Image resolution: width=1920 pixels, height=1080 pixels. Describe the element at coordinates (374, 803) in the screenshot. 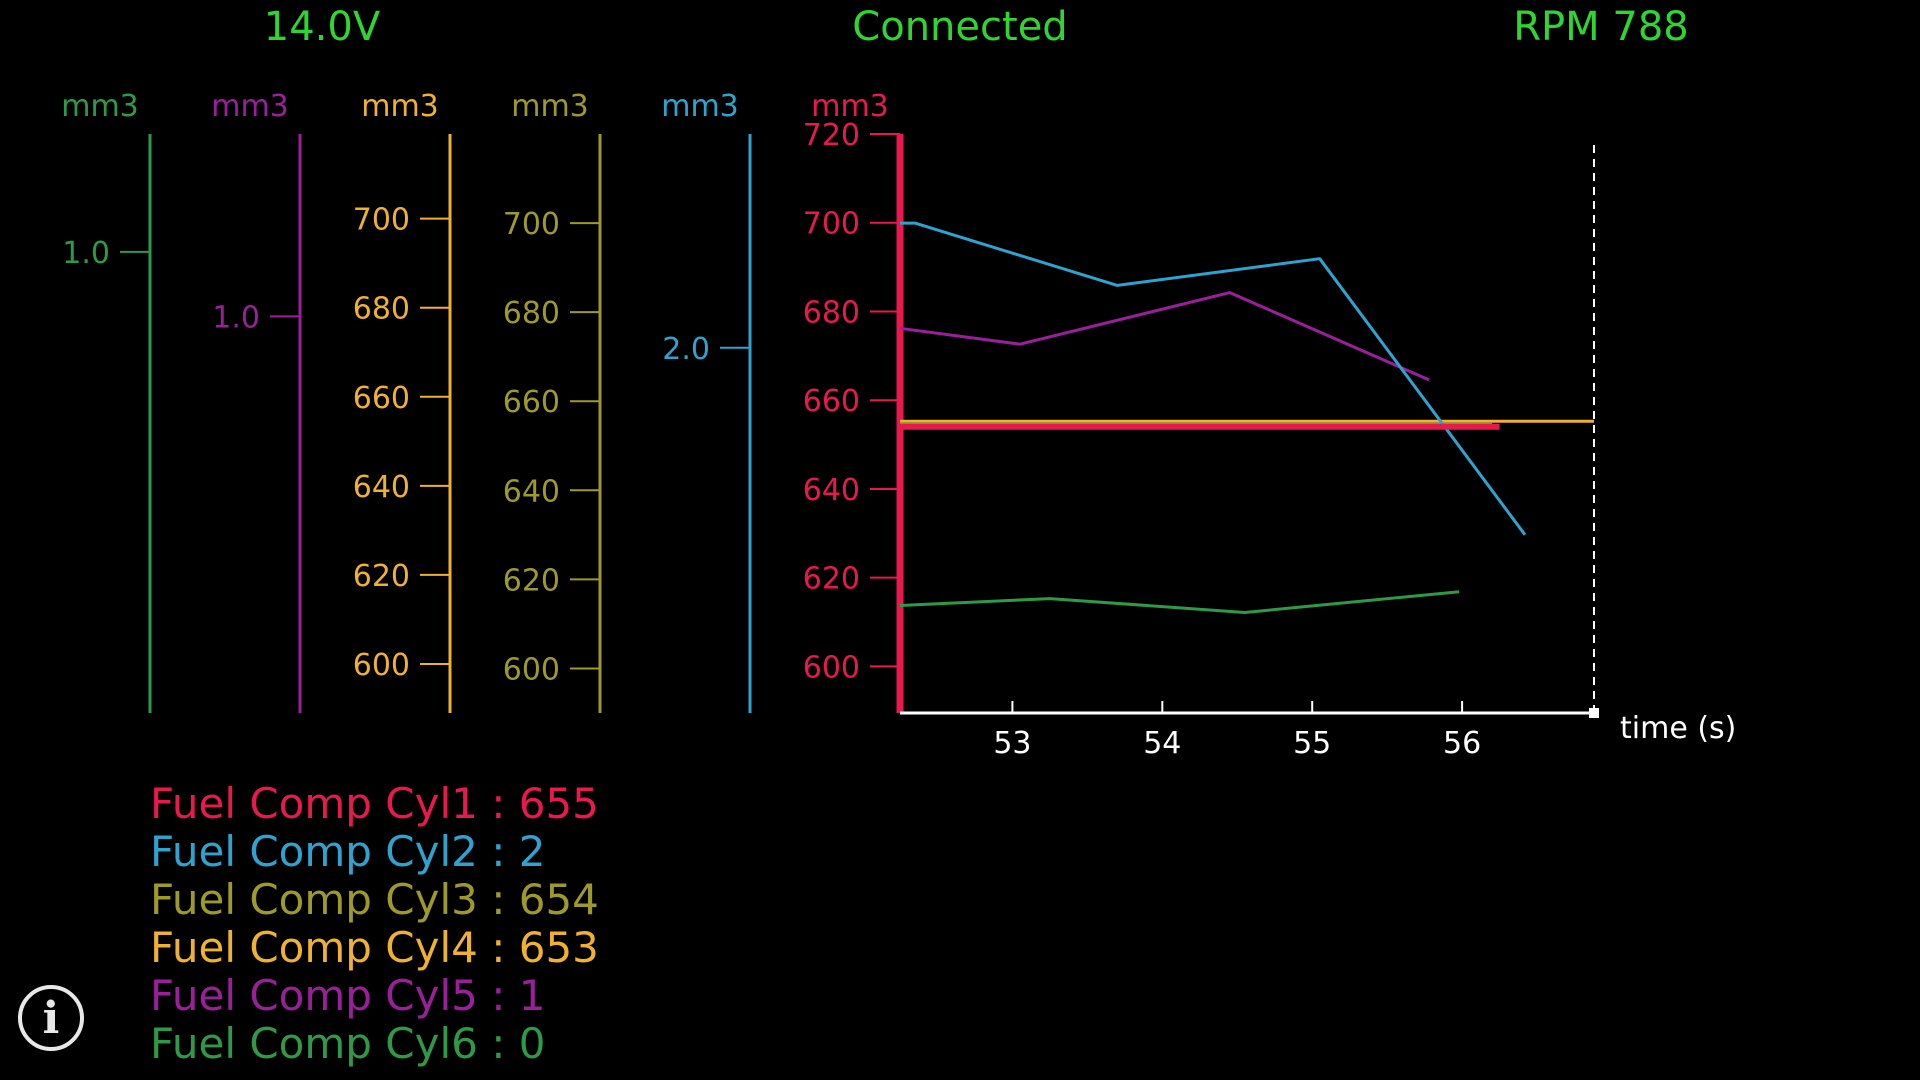

I see `legend-cyl1: Fuel Comp Cyl1 : 655` at that location.